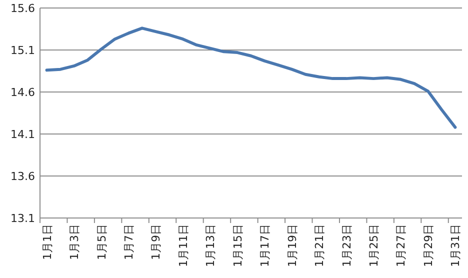  What do you see at coordinates (428, 245) in the screenshot?
I see `x-tick-label: 1月29日` at bounding box center [428, 245].